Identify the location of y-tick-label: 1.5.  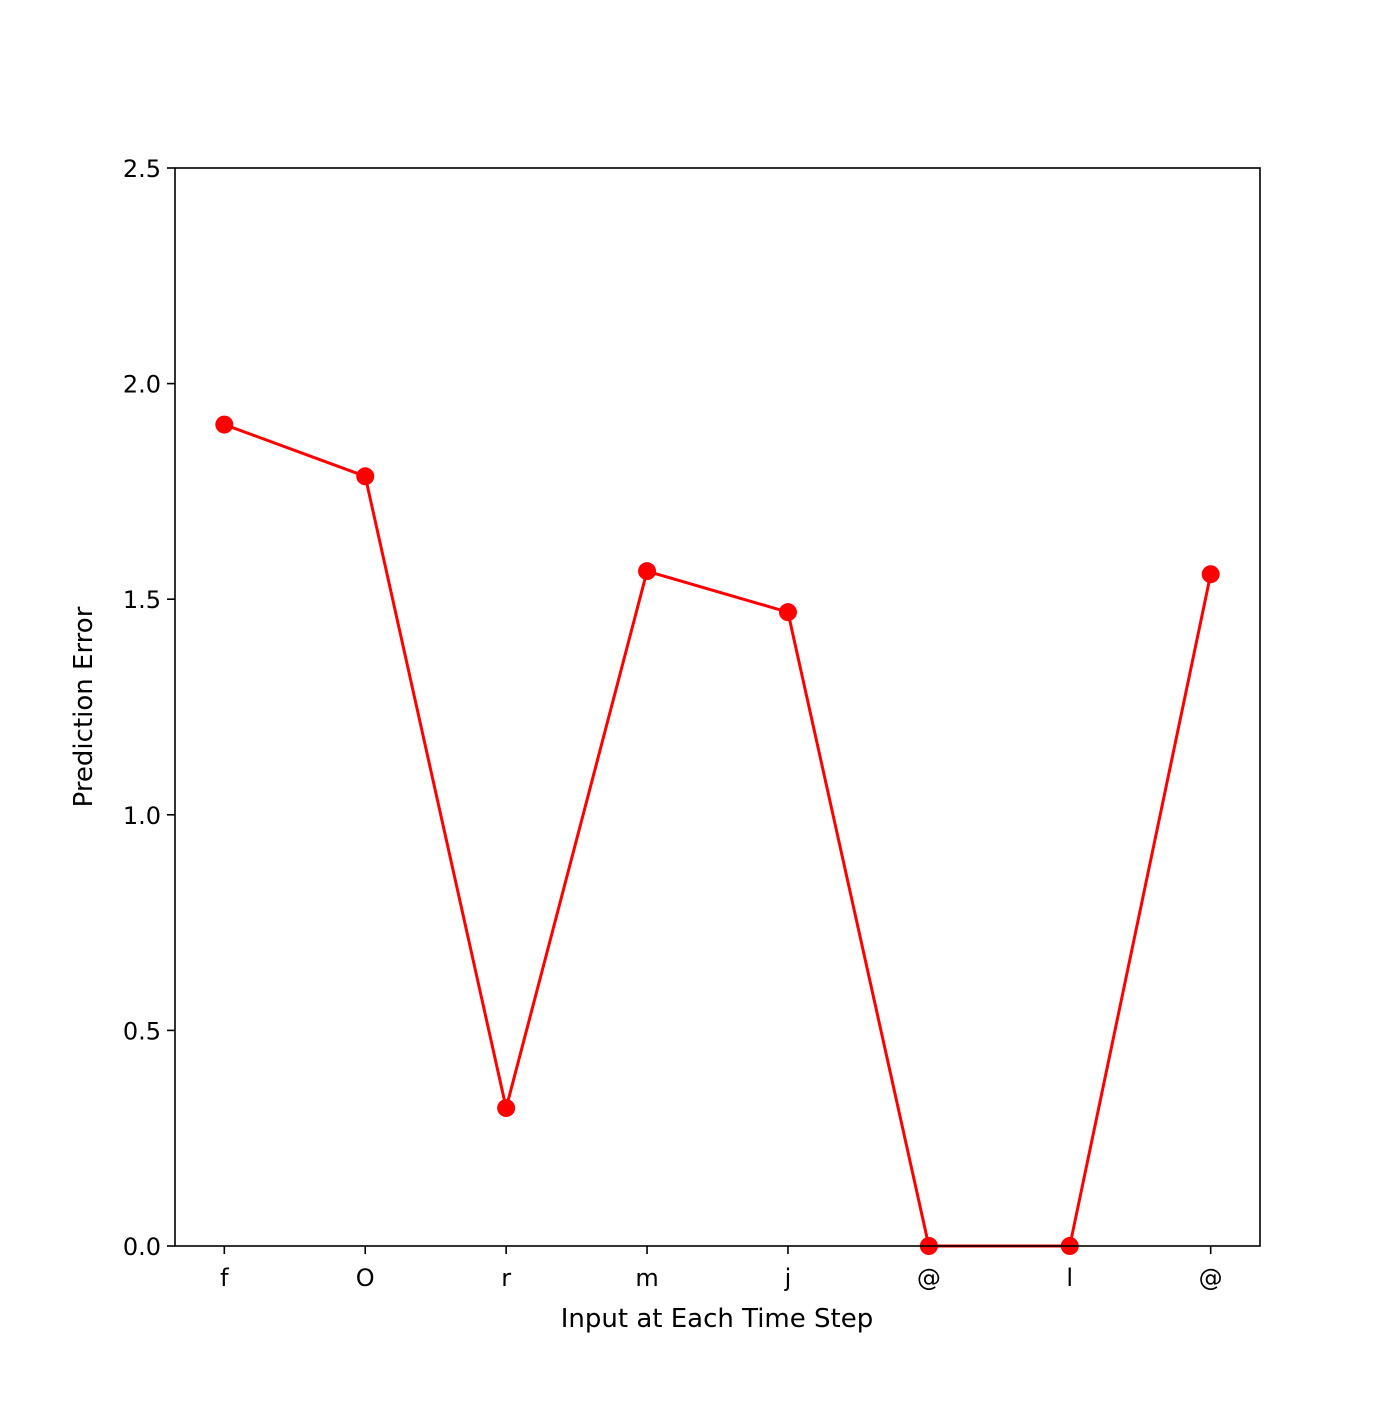
(142, 600).